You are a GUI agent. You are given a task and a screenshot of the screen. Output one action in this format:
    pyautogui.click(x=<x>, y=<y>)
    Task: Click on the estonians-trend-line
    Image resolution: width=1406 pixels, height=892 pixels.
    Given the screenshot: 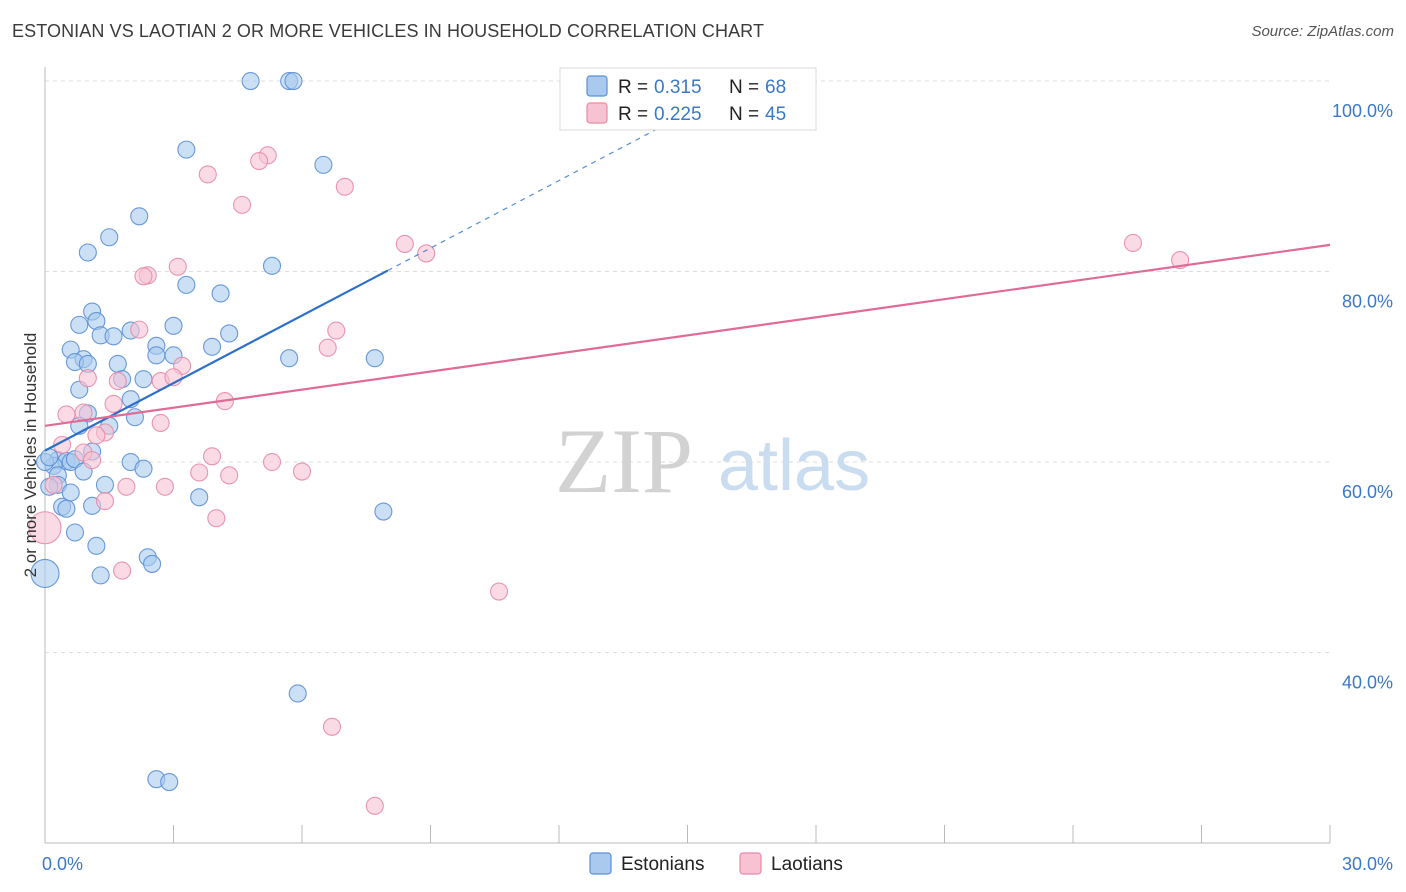 What is the action you would take?
    pyautogui.click(x=216, y=360)
    